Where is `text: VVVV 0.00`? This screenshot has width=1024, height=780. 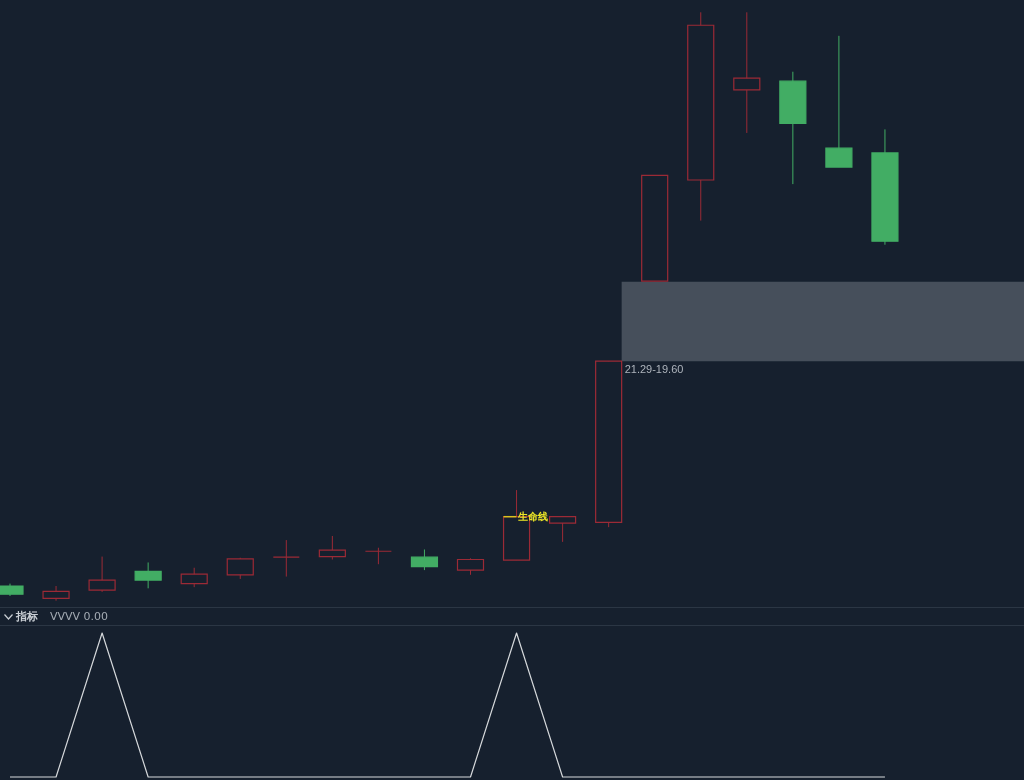
text: VVVV 0.00 is located at coordinates (79, 616).